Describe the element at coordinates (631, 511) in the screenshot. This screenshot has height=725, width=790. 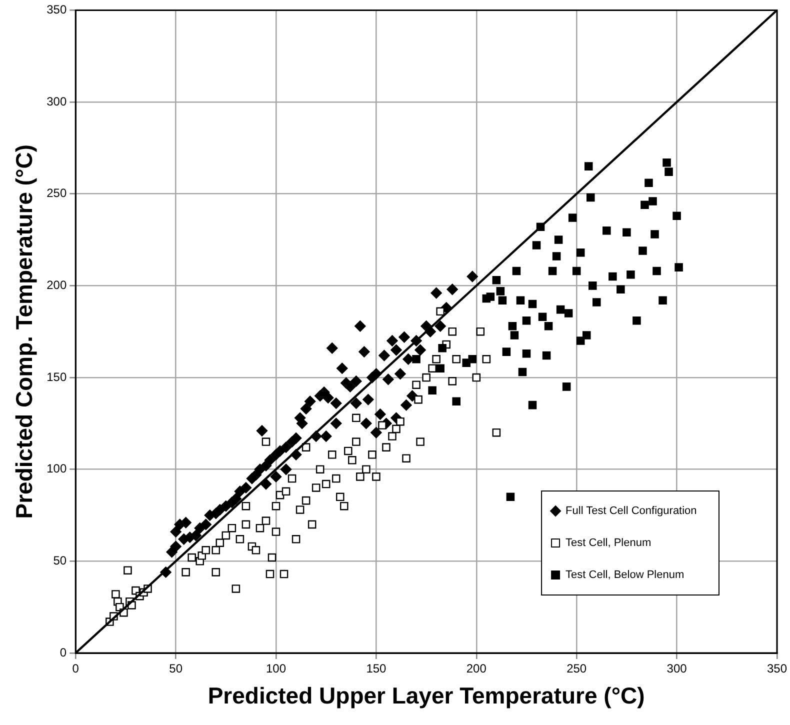
I see `legend-label: Full Test Cell Configuration` at that location.